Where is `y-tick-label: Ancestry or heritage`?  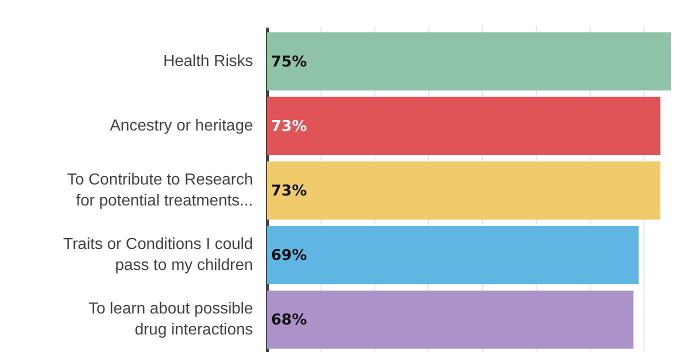
y-tick-label: Ancestry or heritage is located at coordinates (182, 125).